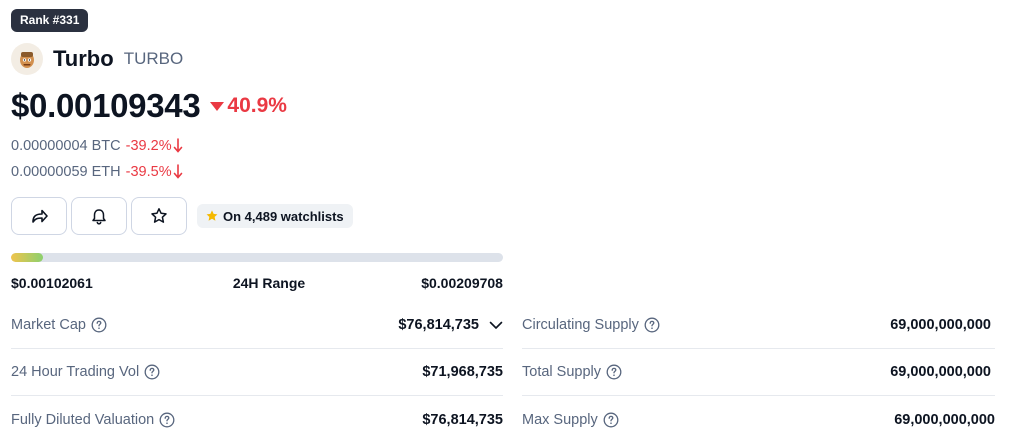 The image size is (1024, 439). I want to click on stat-row-total-supply: Total Supply 69,000,000,000, so click(758, 372).